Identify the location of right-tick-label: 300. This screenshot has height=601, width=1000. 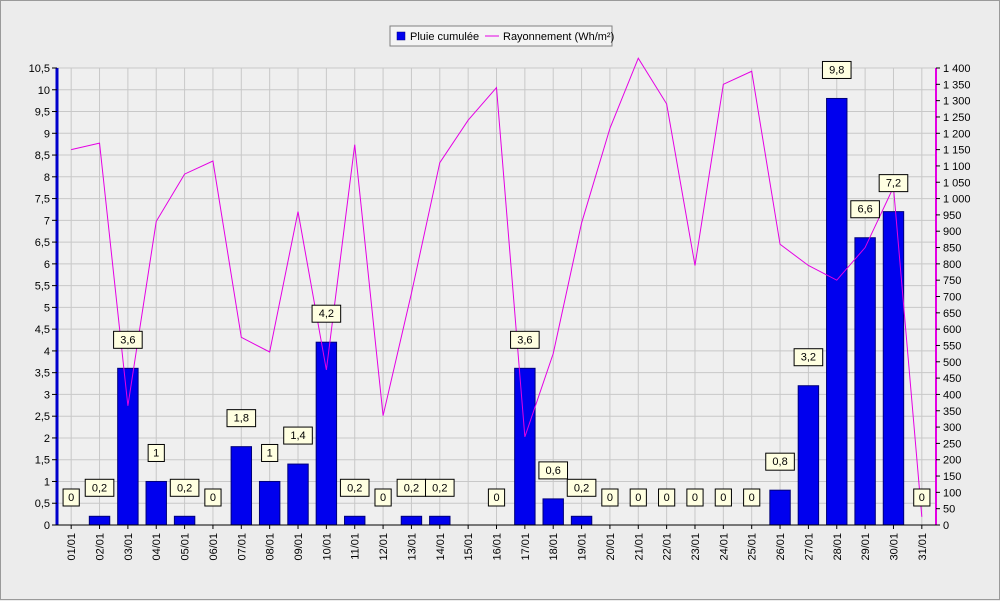
(952, 428).